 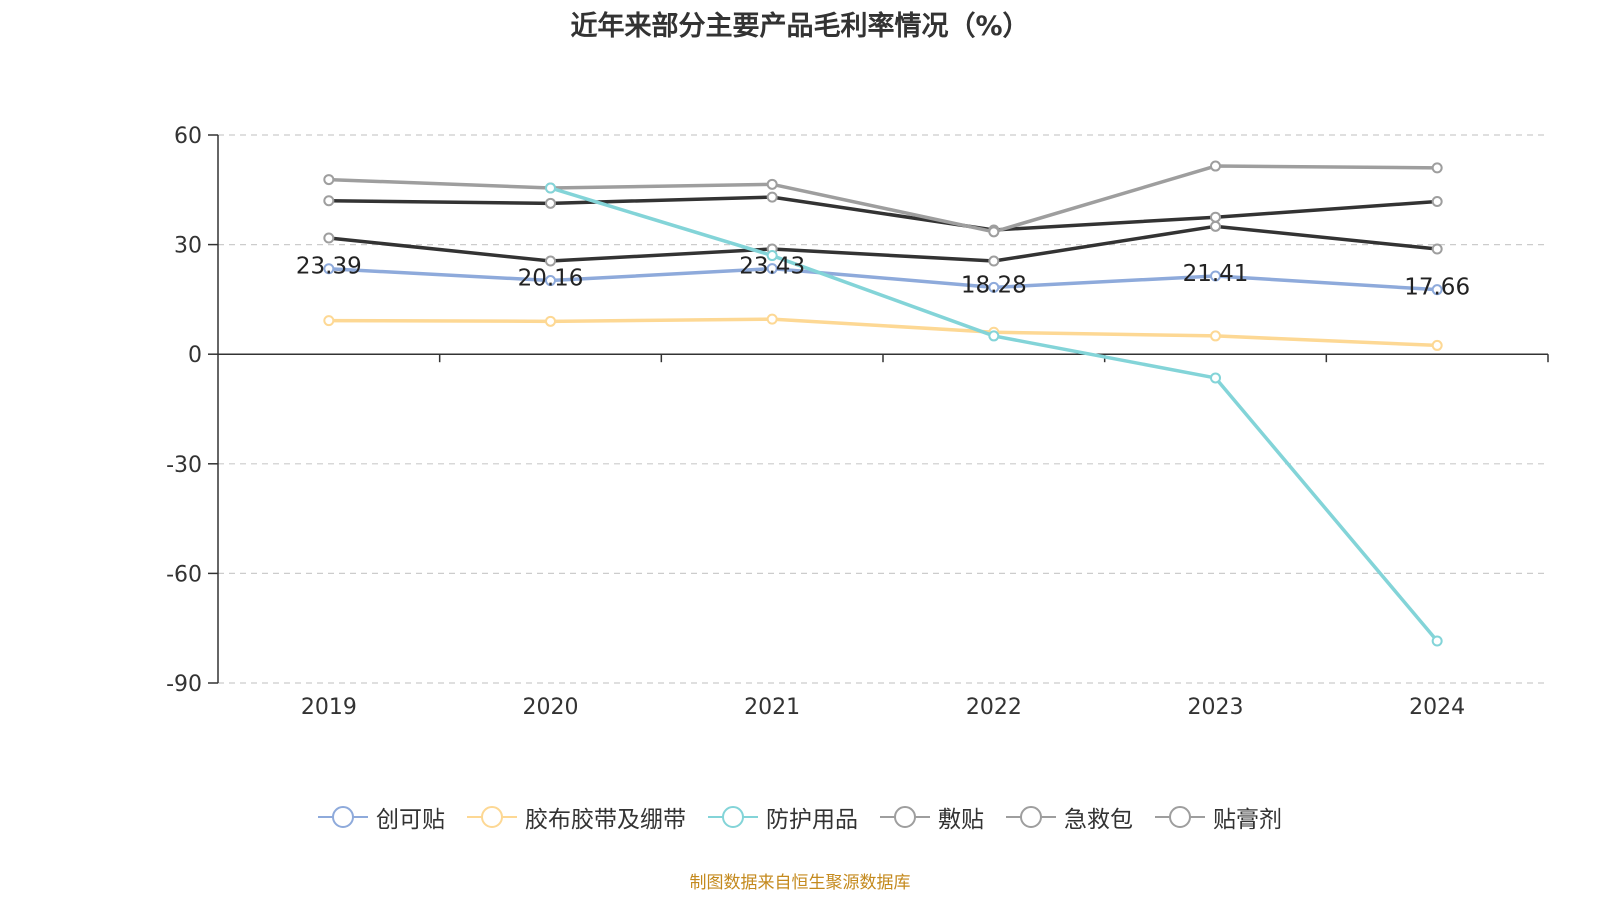 I want to click on chart-title: 近年来部分主要产品毛利率情况（%）, so click(x=800, y=26).